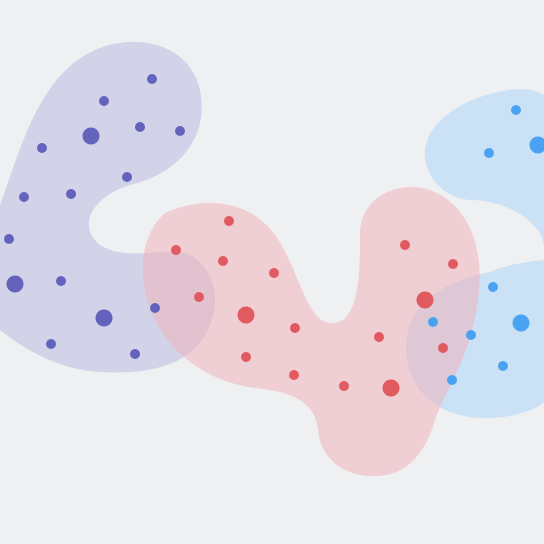 Image resolution: width=544 pixels, height=544 pixels. What do you see at coordinates (486, 245) in the screenshot?
I see `blue-cluster-points` at bounding box center [486, 245].